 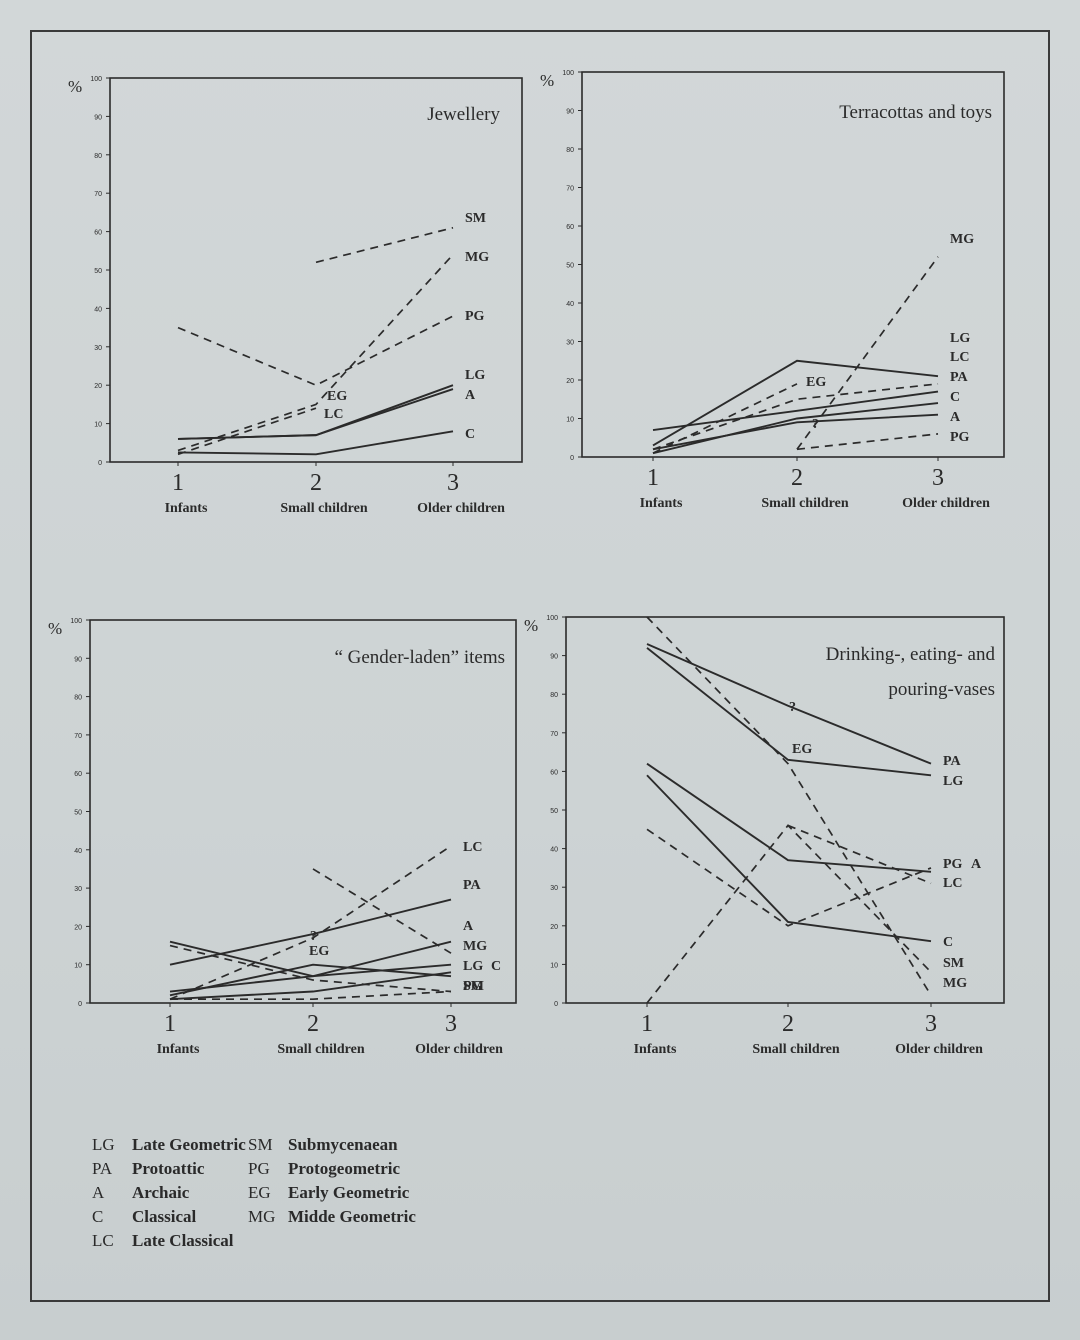 I want to click on y-tick-label: 60, so click(x=78, y=774).